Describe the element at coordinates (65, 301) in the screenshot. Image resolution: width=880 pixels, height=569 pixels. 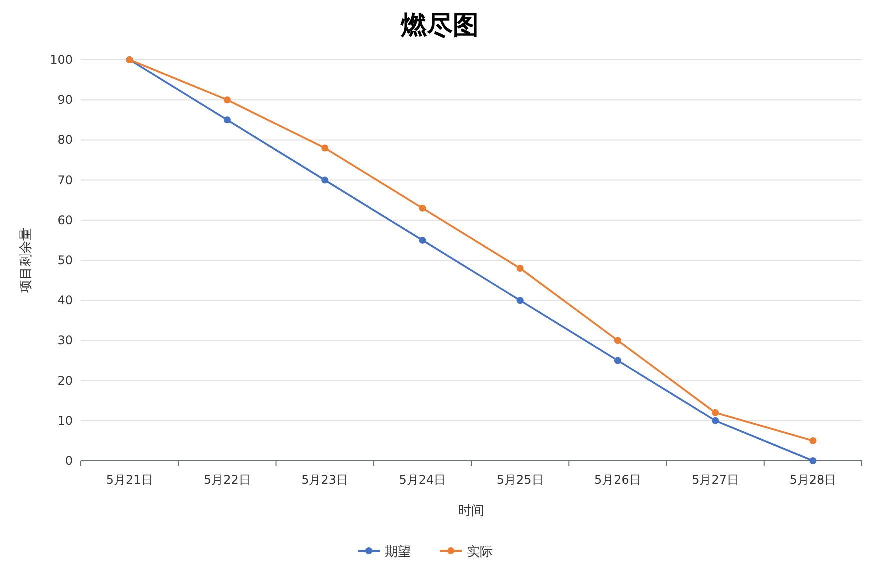
I see `y-tick-label: 40` at that location.